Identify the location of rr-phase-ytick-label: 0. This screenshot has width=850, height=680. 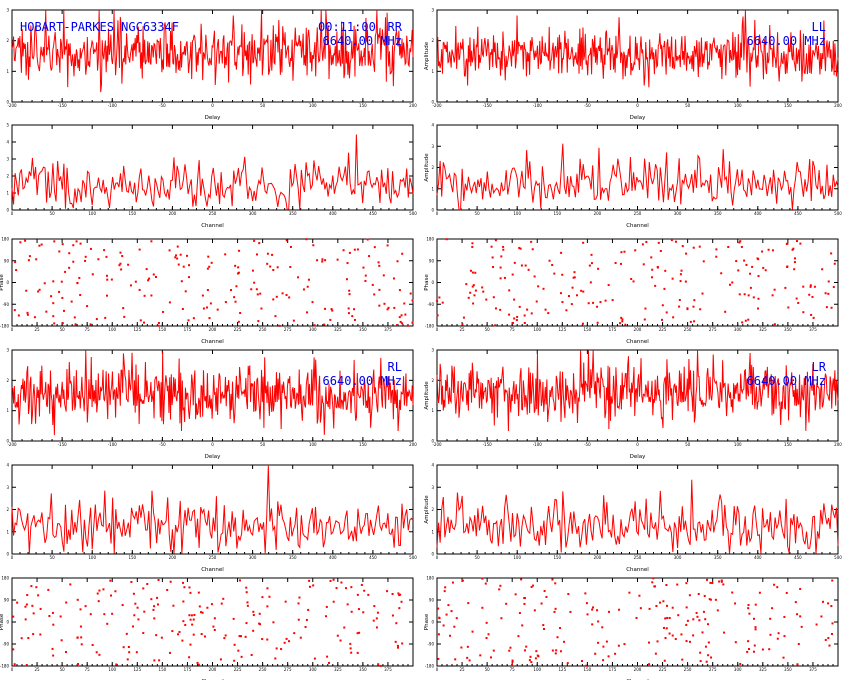
(7, 282).